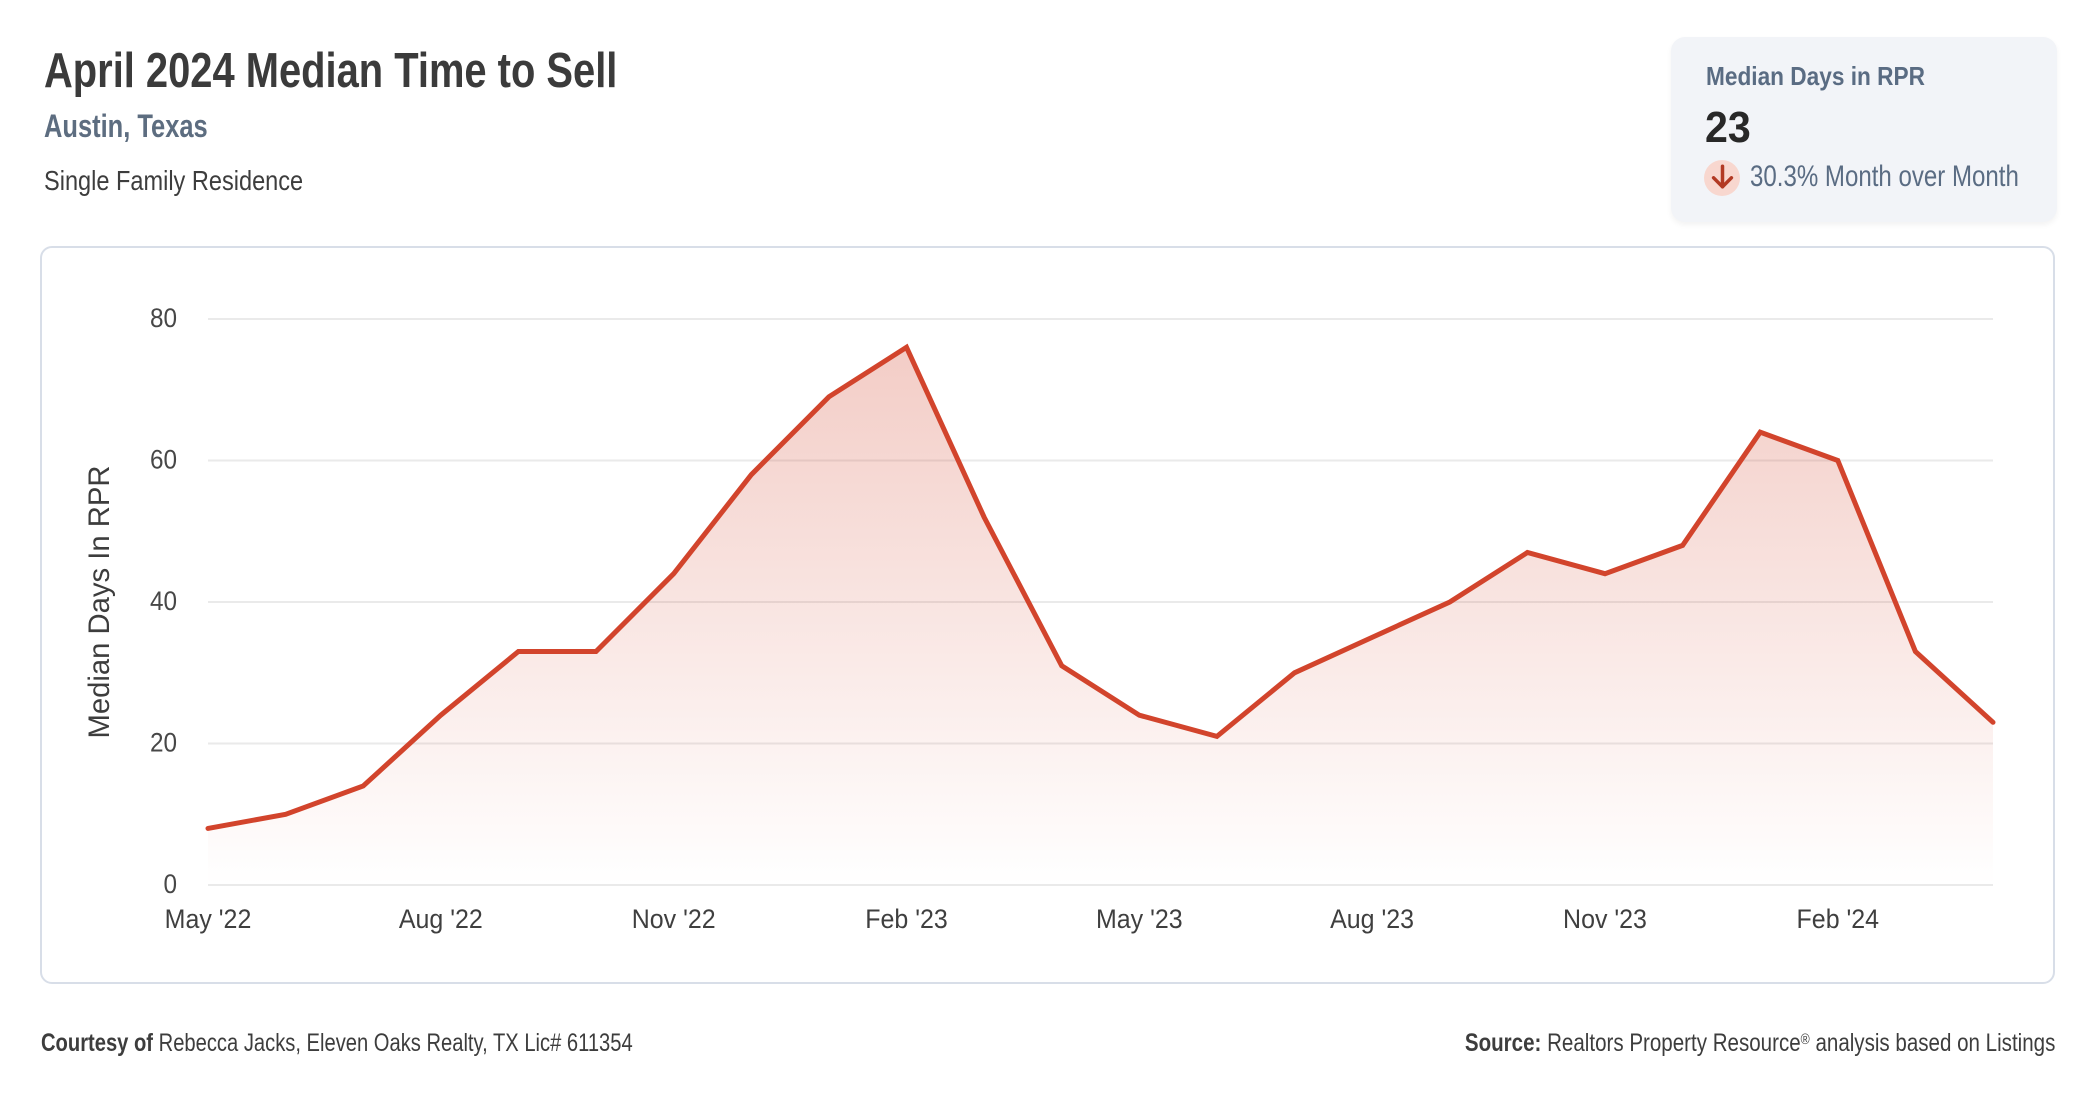 The image size is (2096, 1100). I want to click on svg-text: Aug '22, so click(441, 918).